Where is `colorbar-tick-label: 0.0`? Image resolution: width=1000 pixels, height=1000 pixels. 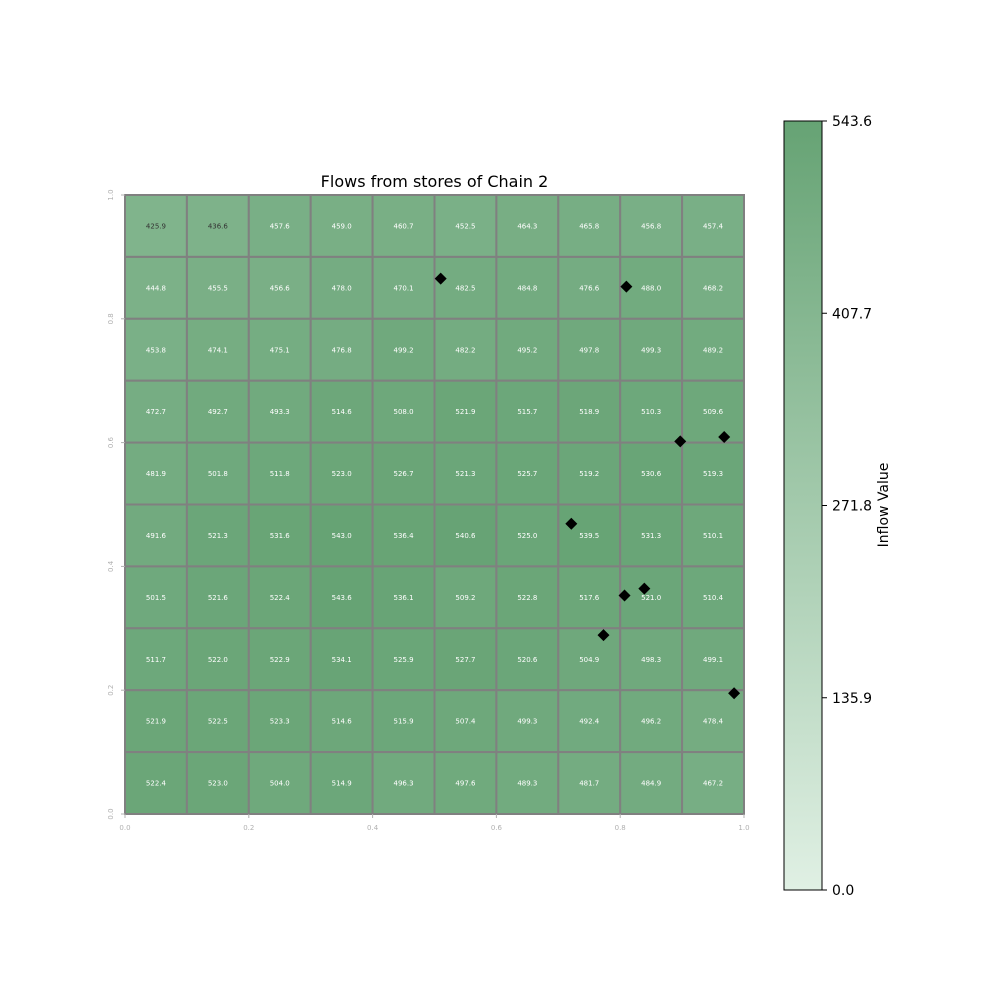
colorbar-tick-label: 0.0 is located at coordinates (843, 891).